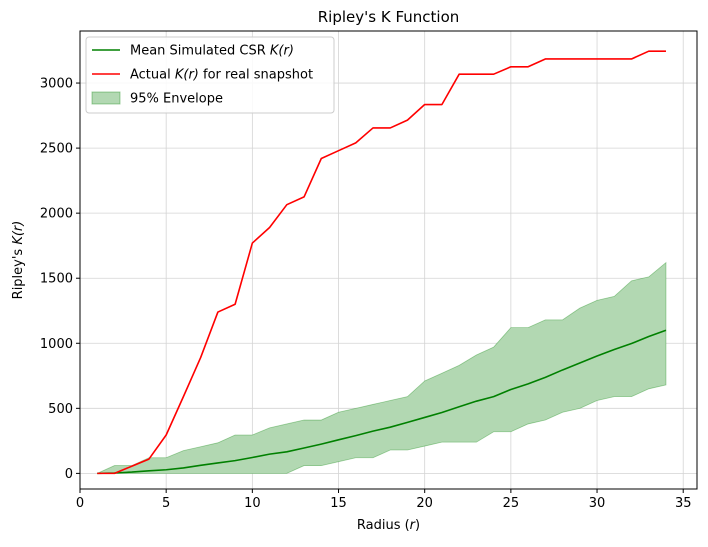  What do you see at coordinates (597, 503) in the screenshot?
I see `x-tick-label: 30` at bounding box center [597, 503].